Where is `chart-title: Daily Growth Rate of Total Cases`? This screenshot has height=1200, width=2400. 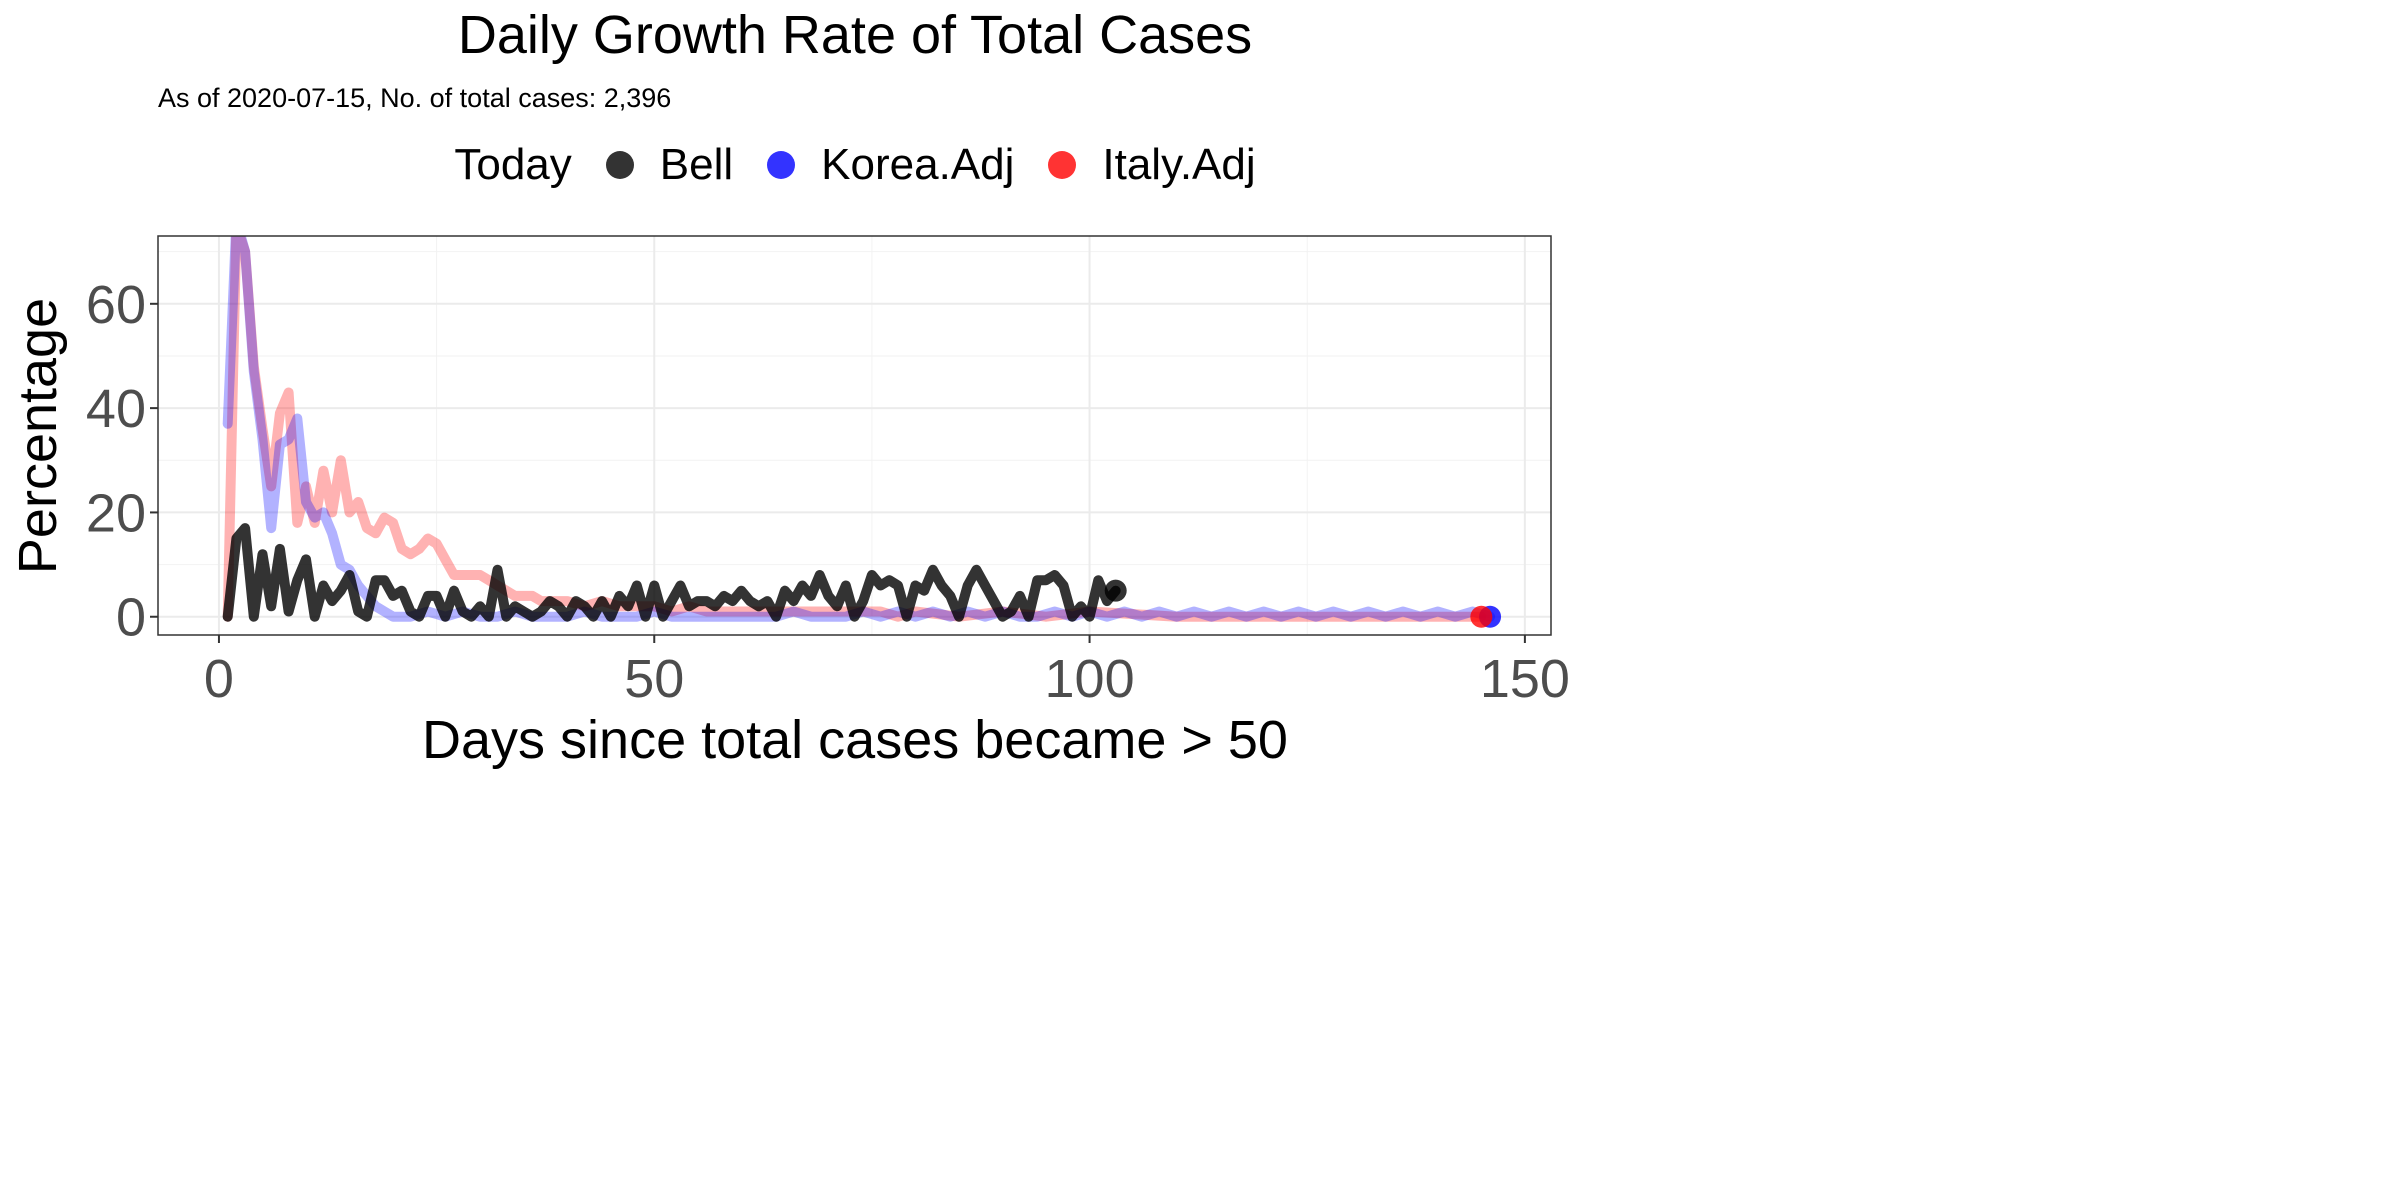
chart-title: Daily Growth Rate of Total Cases is located at coordinates (855, 35).